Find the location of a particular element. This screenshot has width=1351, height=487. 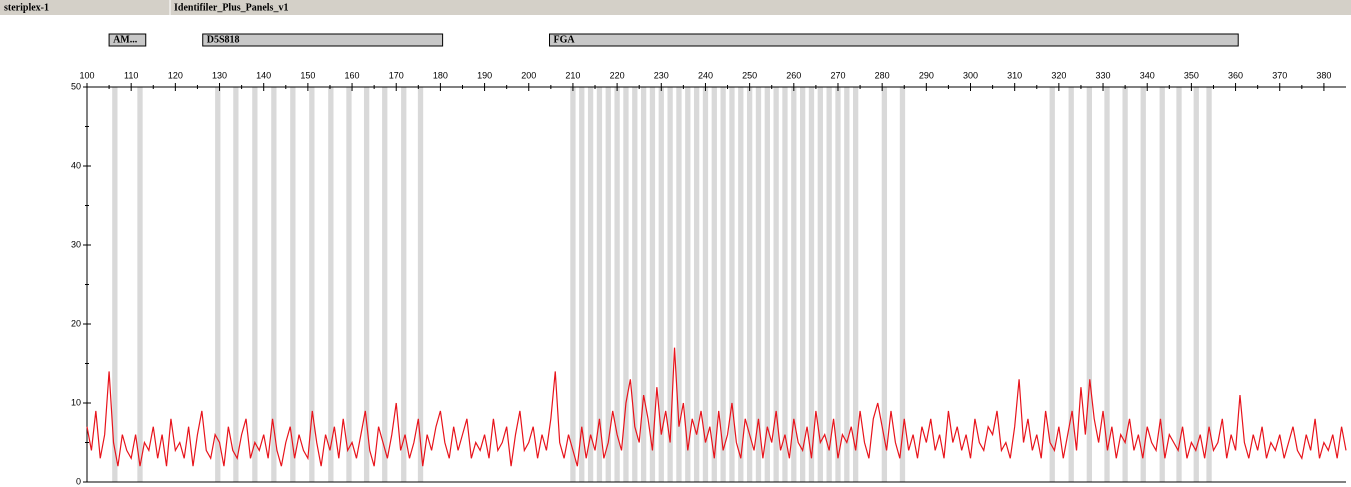

y-tick-label: 10 is located at coordinates (76, 402).